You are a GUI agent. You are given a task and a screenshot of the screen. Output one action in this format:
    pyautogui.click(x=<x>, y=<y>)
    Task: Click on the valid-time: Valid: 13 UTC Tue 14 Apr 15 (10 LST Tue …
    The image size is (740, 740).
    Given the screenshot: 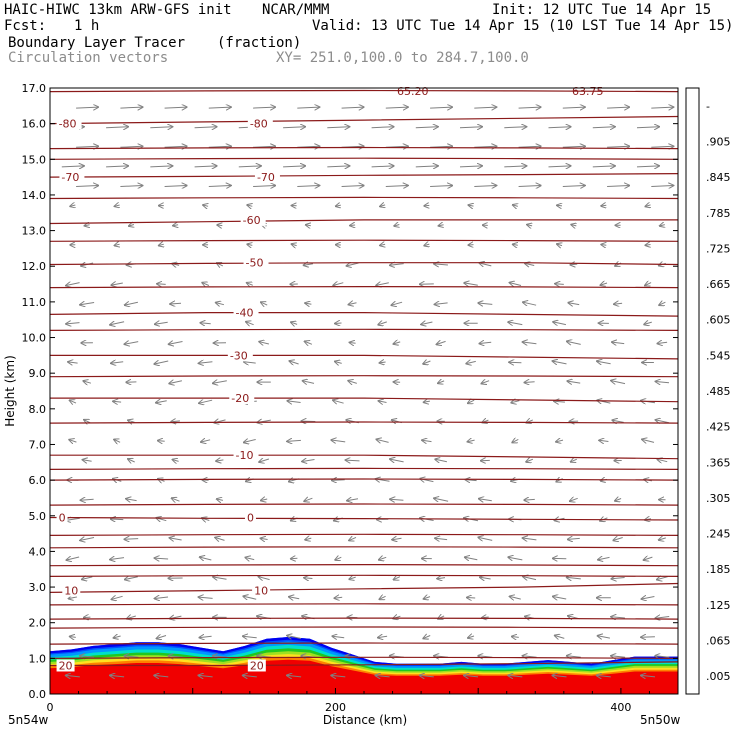 What is the action you would take?
    pyautogui.click(x=523, y=26)
    